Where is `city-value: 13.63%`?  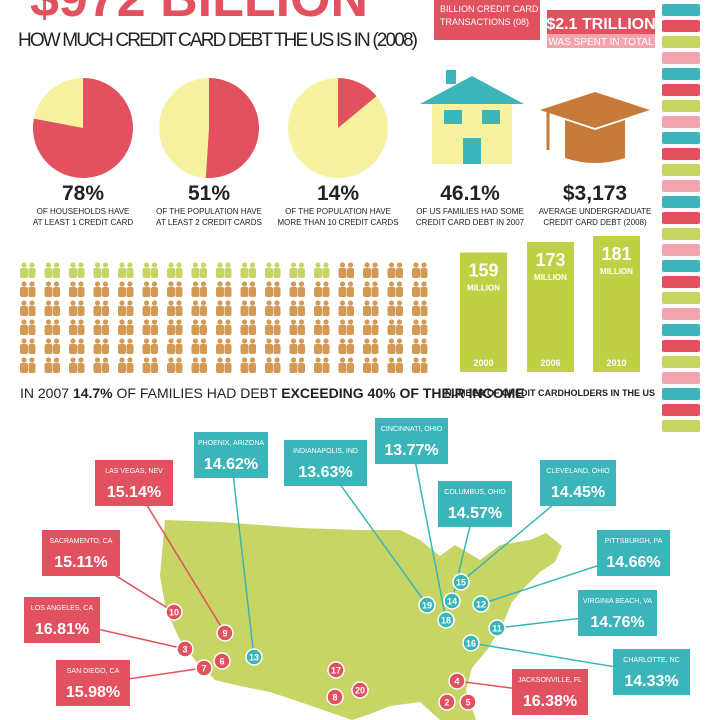
city-value: 13.63% is located at coordinates (325, 472).